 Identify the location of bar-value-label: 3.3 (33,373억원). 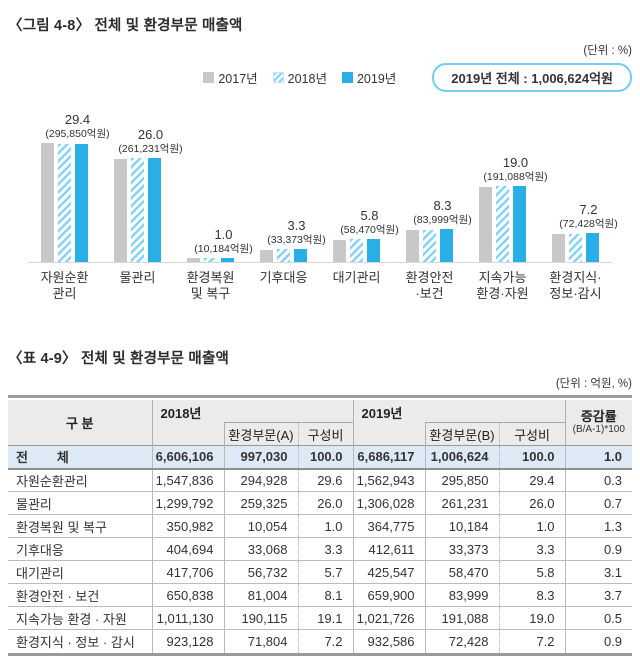
(296, 232).